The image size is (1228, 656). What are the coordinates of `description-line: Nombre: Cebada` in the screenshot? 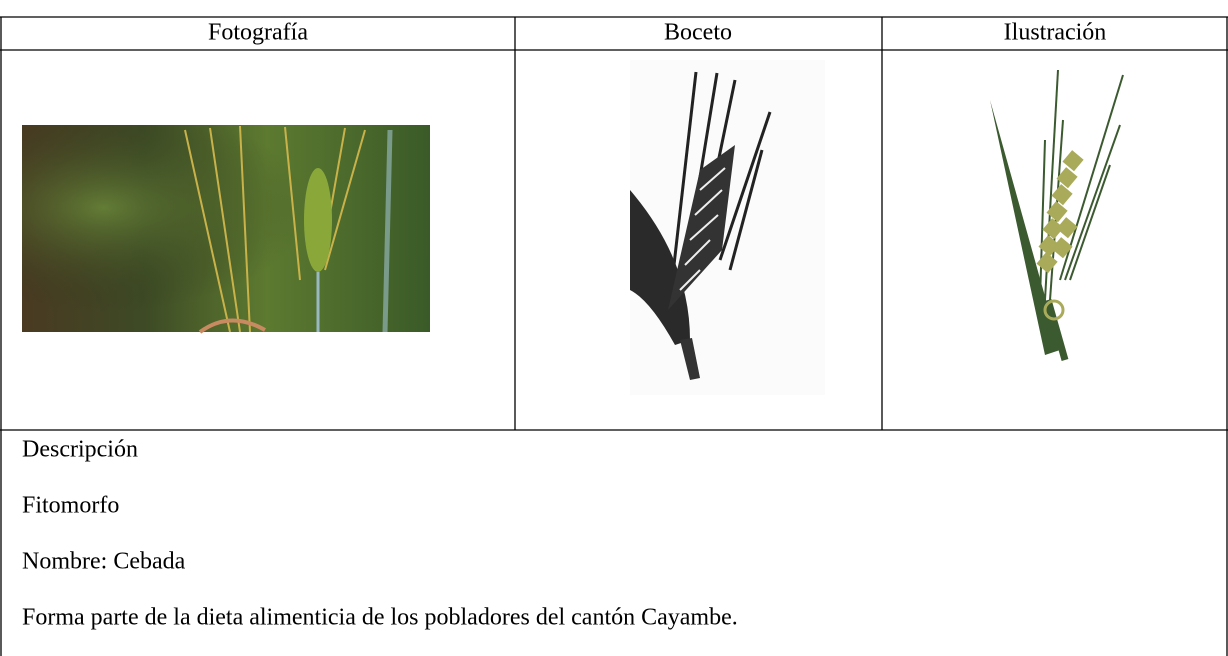 It's located at (104, 562).